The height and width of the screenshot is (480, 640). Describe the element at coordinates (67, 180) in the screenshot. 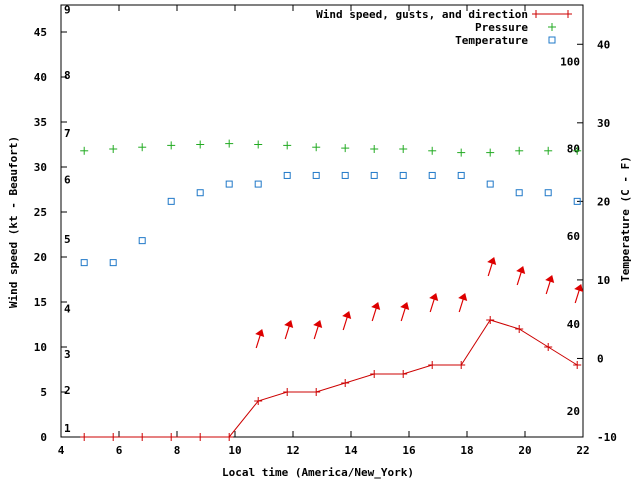

I see `beaufort-label: 6` at that location.